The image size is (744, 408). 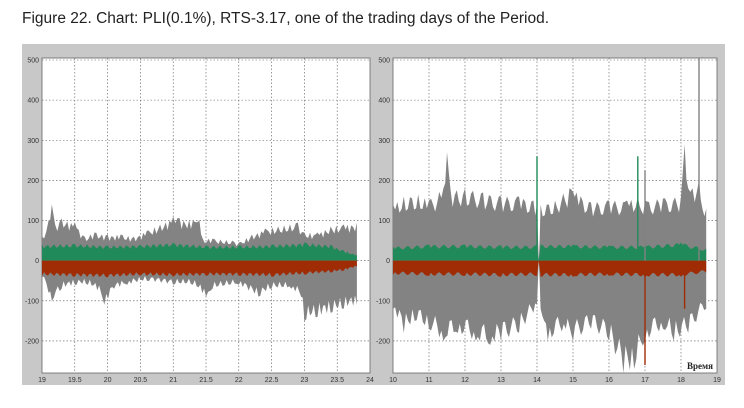 I want to click on x-tick-label: 18, so click(x=681, y=380).